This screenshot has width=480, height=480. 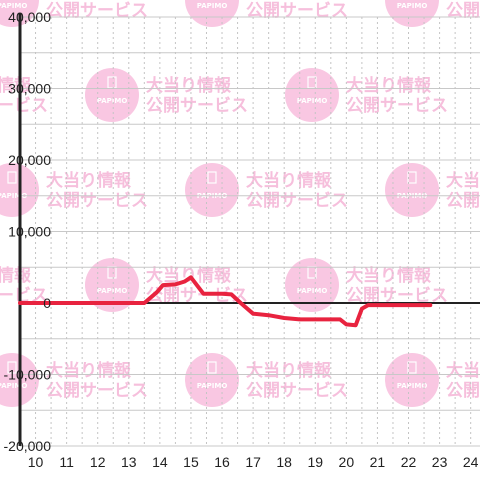 I want to click on x-tick-label: 22, so click(x=409, y=462).